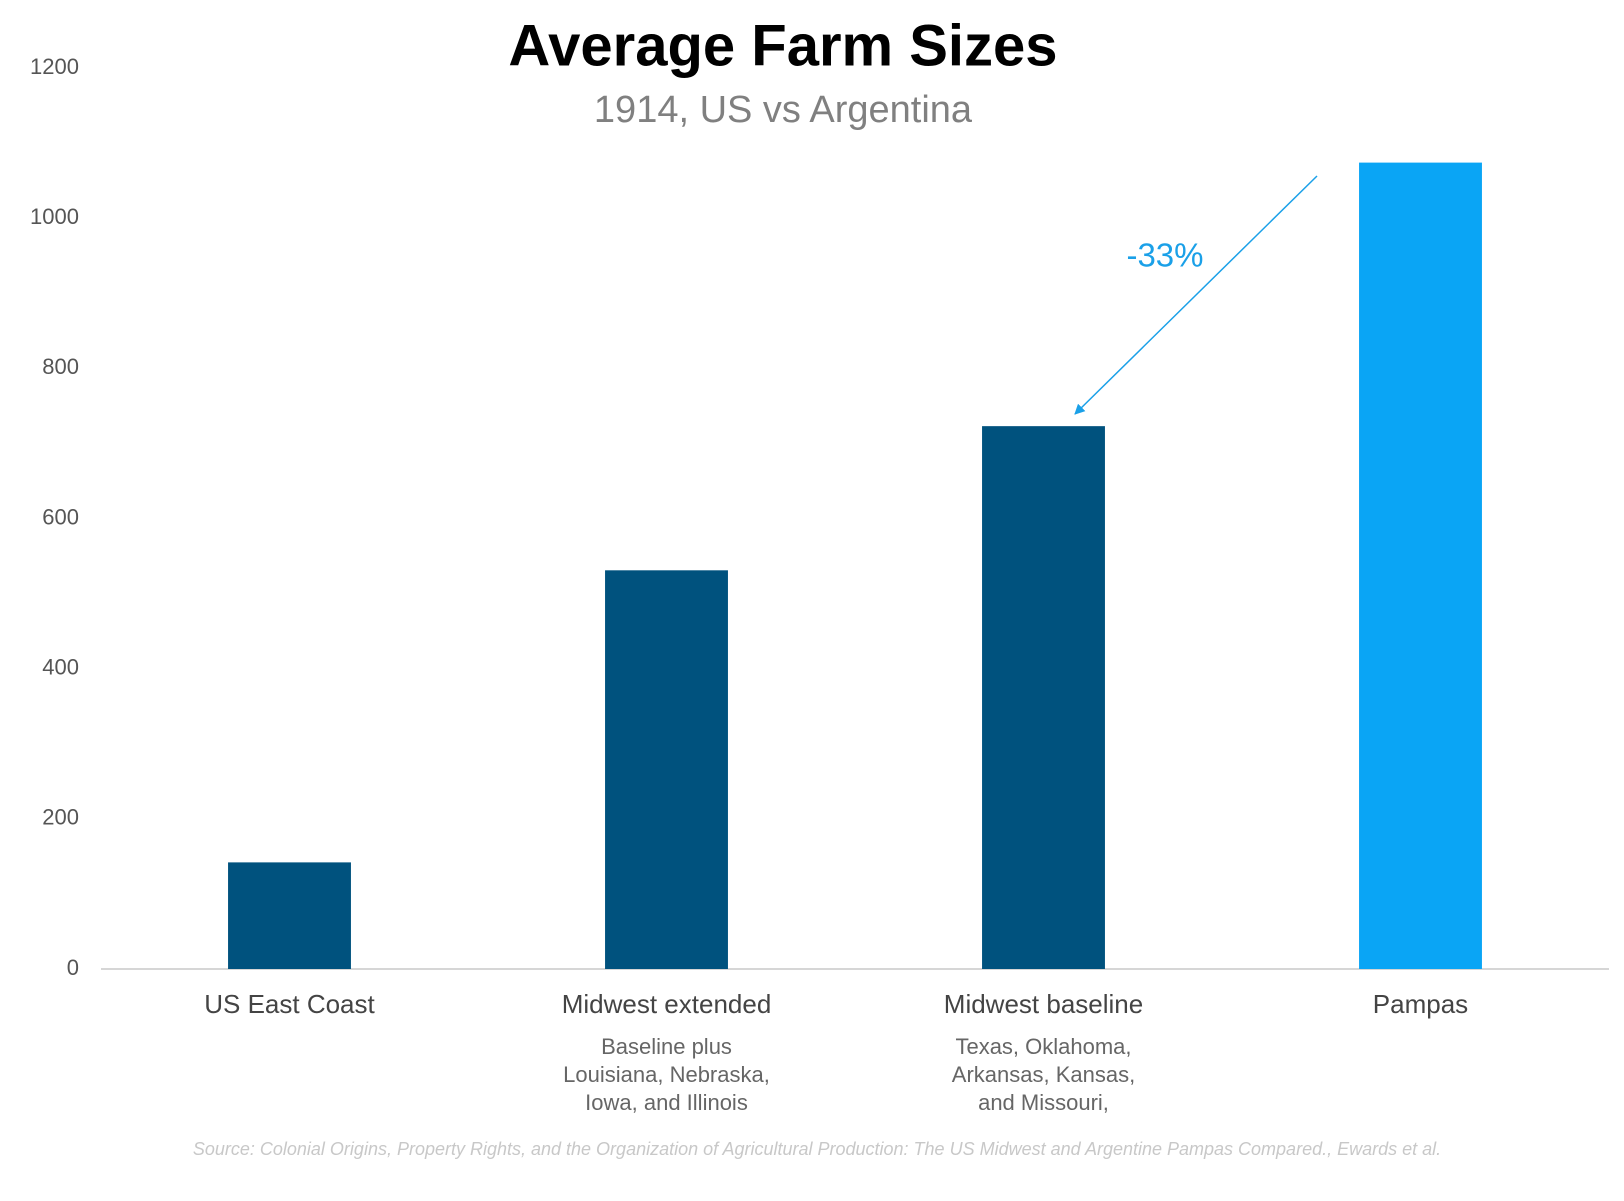  What do you see at coordinates (1196, 295) in the screenshot?
I see `annotation-arrow` at bounding box center [1196, 295].